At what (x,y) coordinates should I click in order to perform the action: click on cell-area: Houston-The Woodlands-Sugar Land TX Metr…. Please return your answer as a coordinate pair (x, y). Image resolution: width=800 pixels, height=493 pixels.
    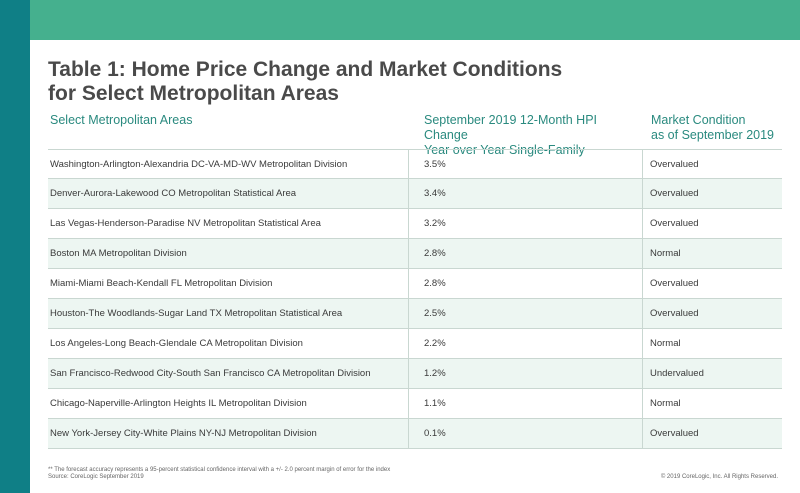
    Looking at the image, I should click on (196, 313).